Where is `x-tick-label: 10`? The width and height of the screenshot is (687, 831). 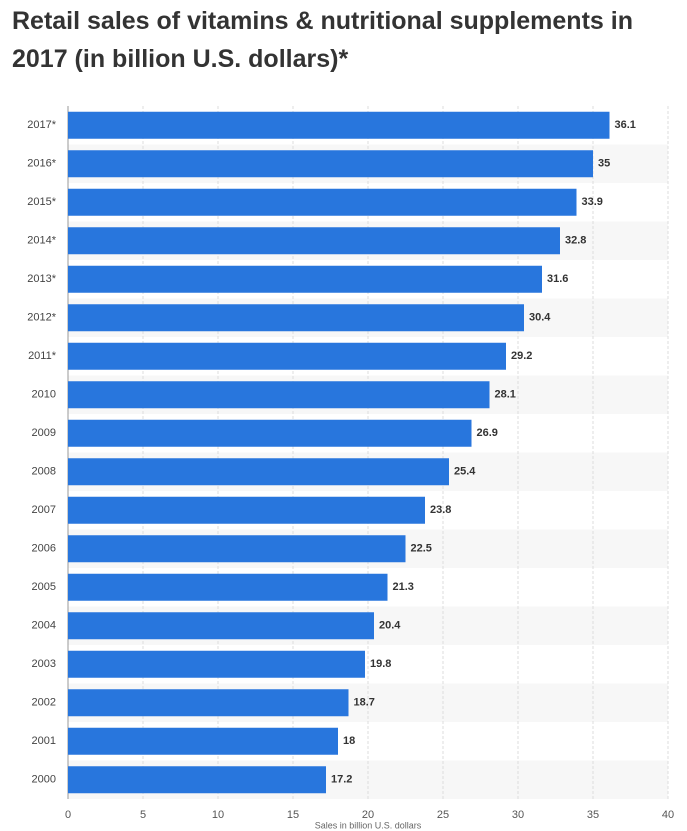
x-tick-label: 10 is located at coordinates (218, 815).